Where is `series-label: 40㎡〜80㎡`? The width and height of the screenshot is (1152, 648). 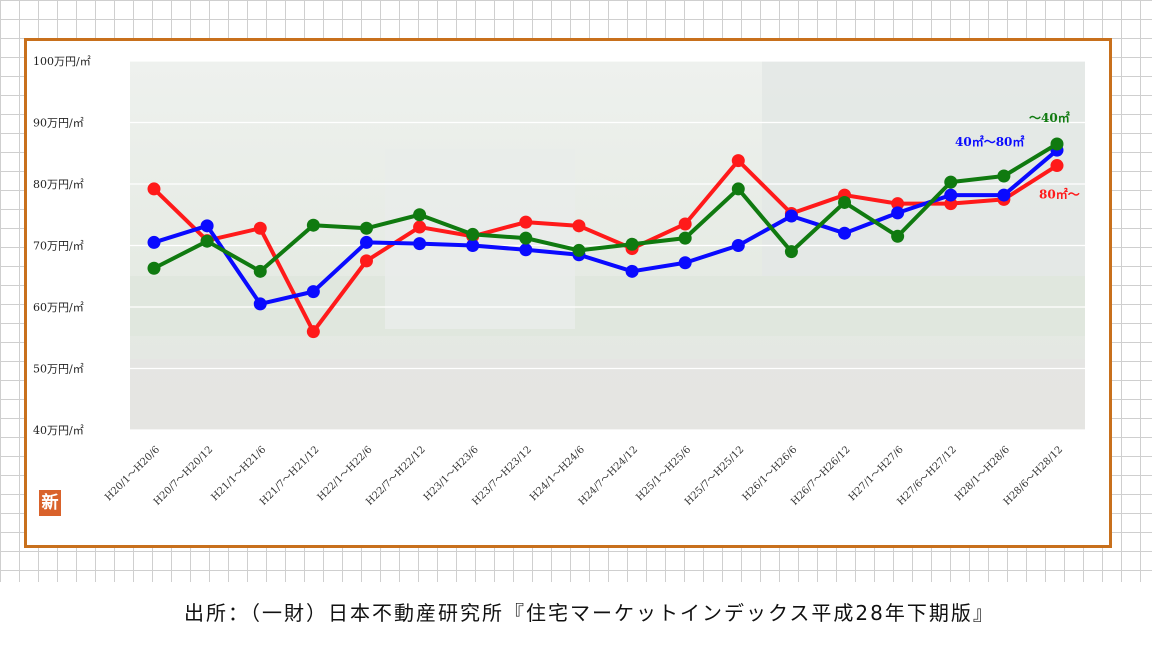
series-label: 40㎡〜80㎡ is located at coordinates (989, 141).